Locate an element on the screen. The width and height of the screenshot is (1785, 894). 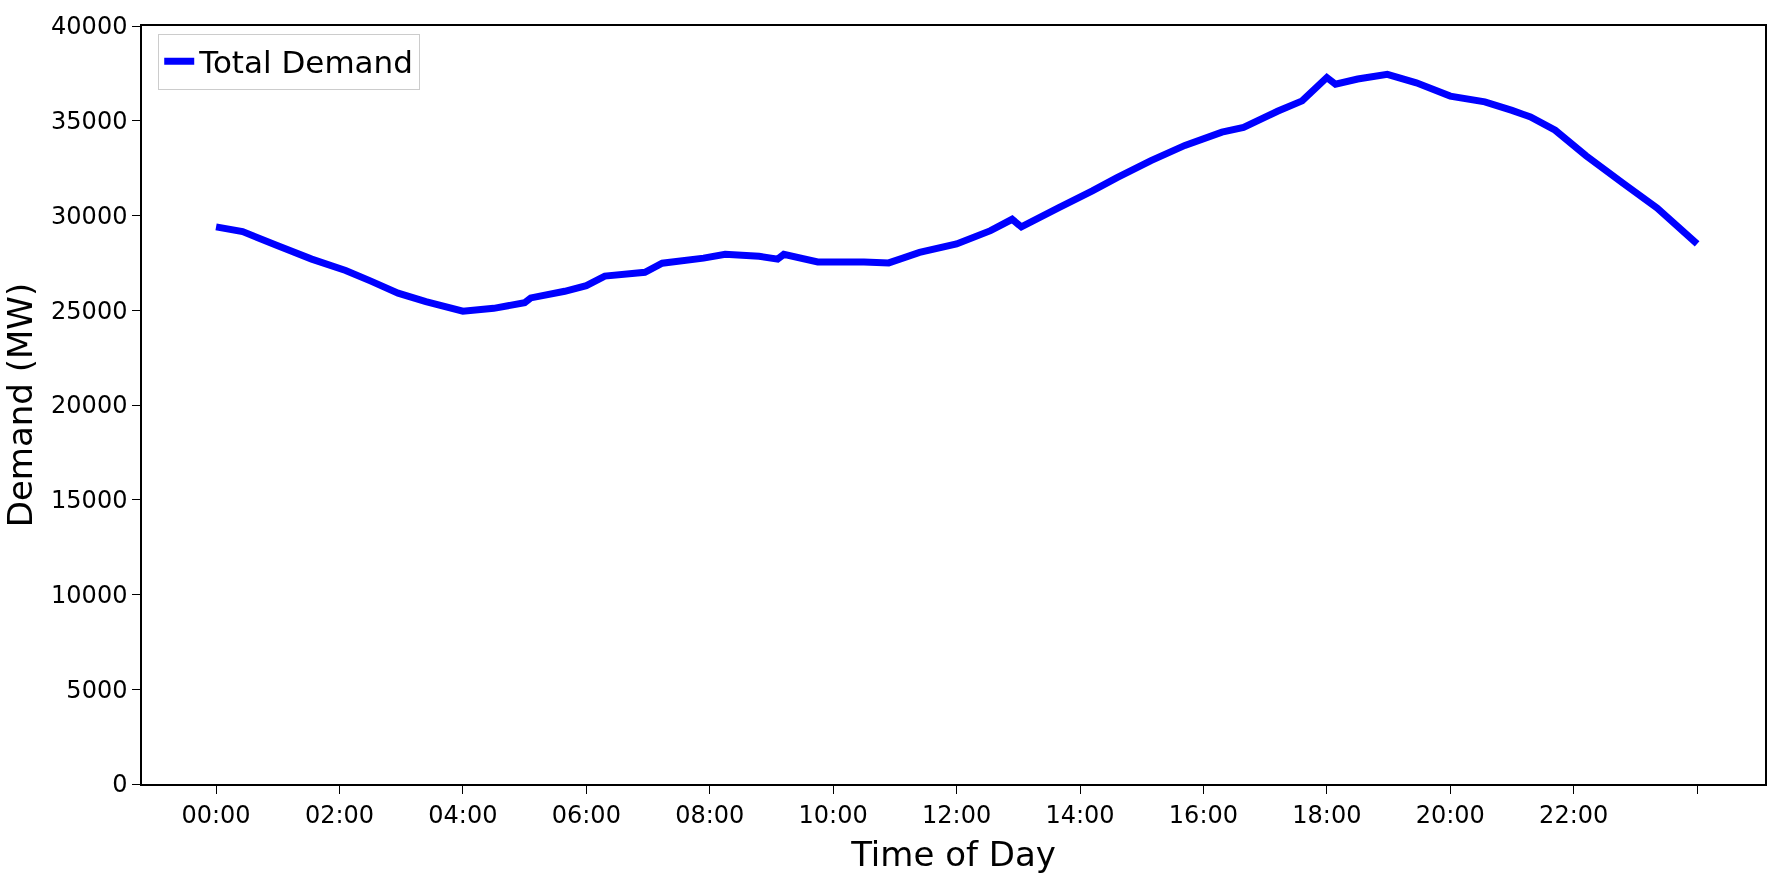
y-tick-label: 35000 is located at coordinates (89, 121).